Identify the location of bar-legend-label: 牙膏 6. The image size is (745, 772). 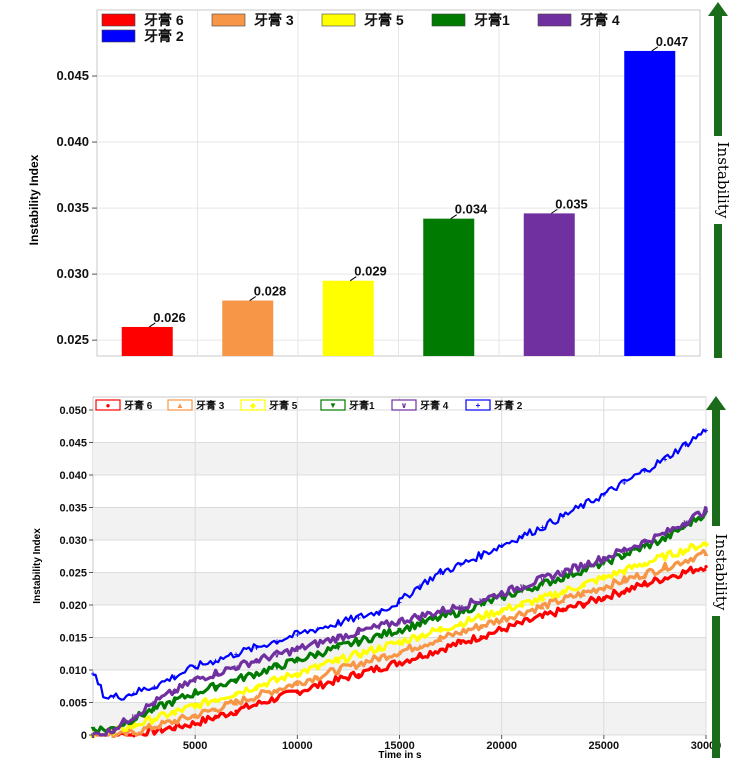
(164, 20).